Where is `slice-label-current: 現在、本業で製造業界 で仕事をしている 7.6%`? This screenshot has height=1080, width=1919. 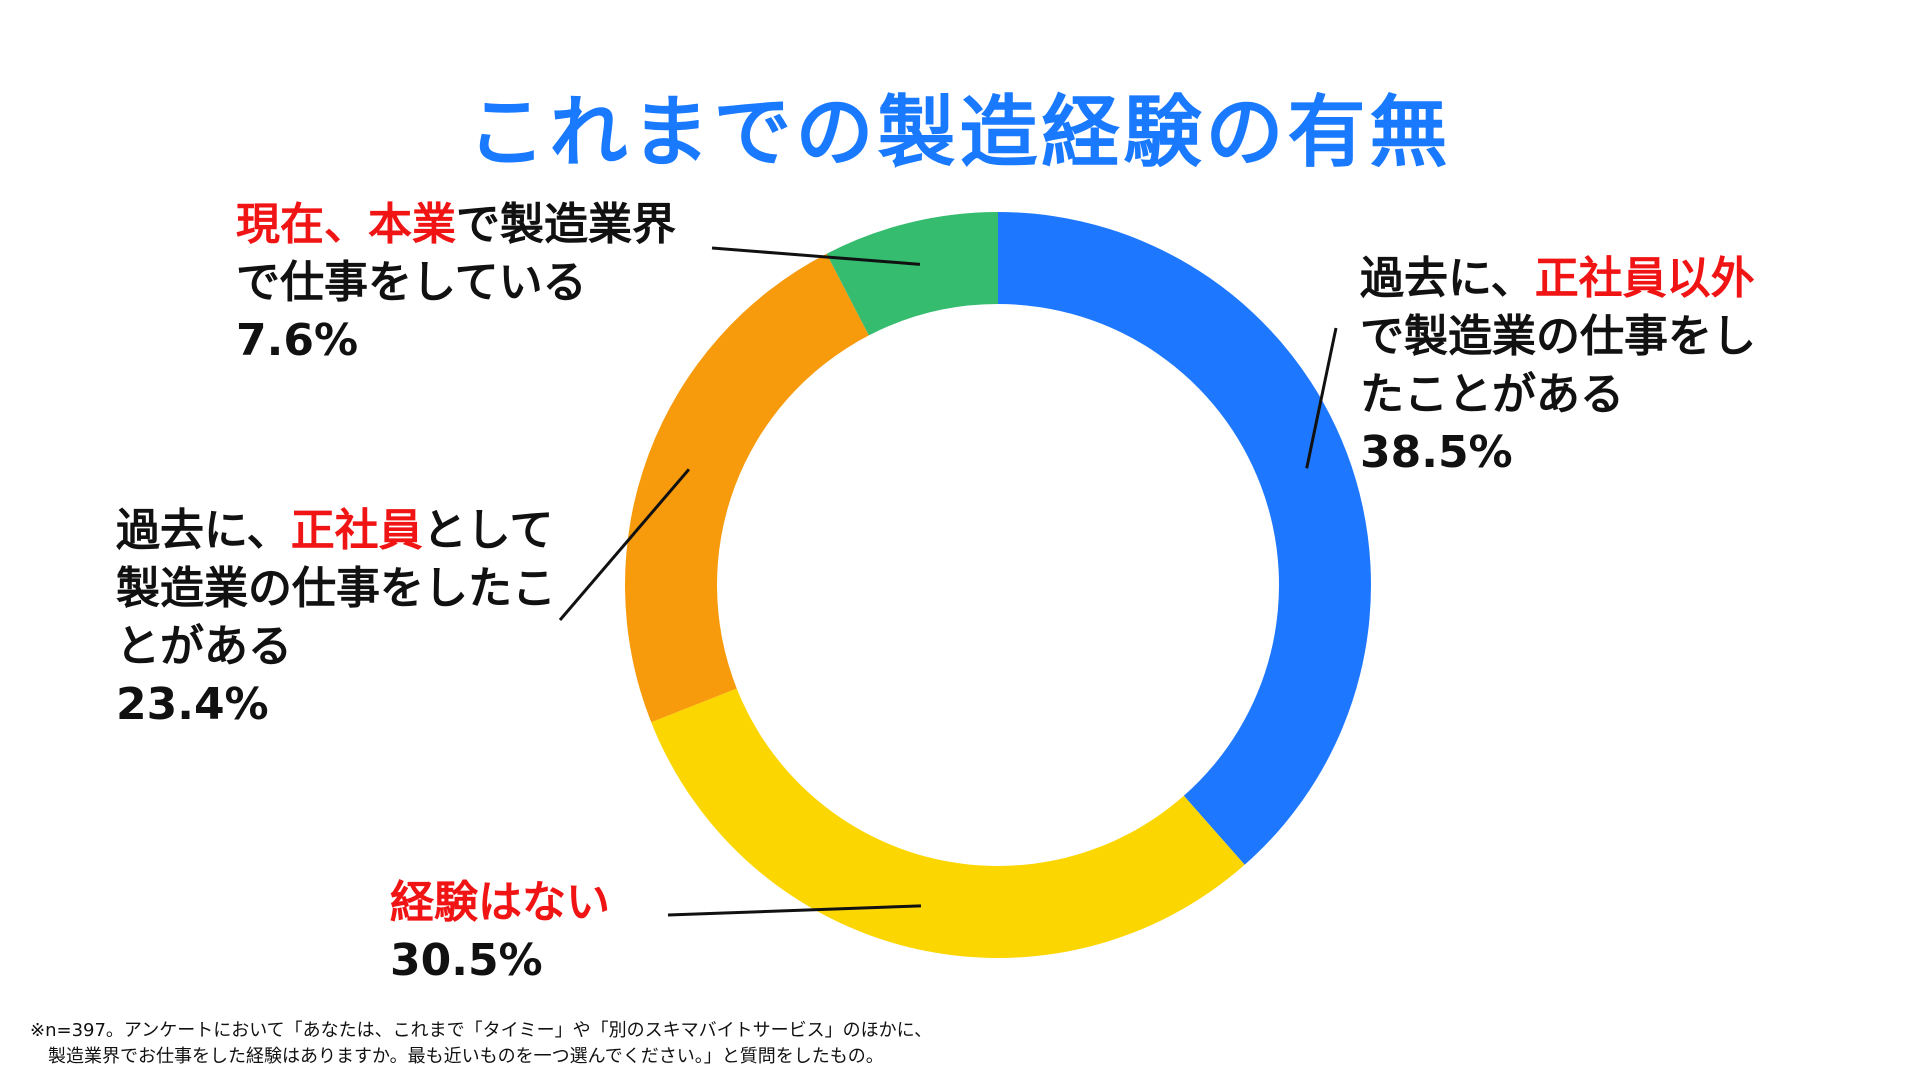 slice-label-current: 現在、本業で製造業界 で仕事をしている 7.6% is located at coordinates (456, 283).